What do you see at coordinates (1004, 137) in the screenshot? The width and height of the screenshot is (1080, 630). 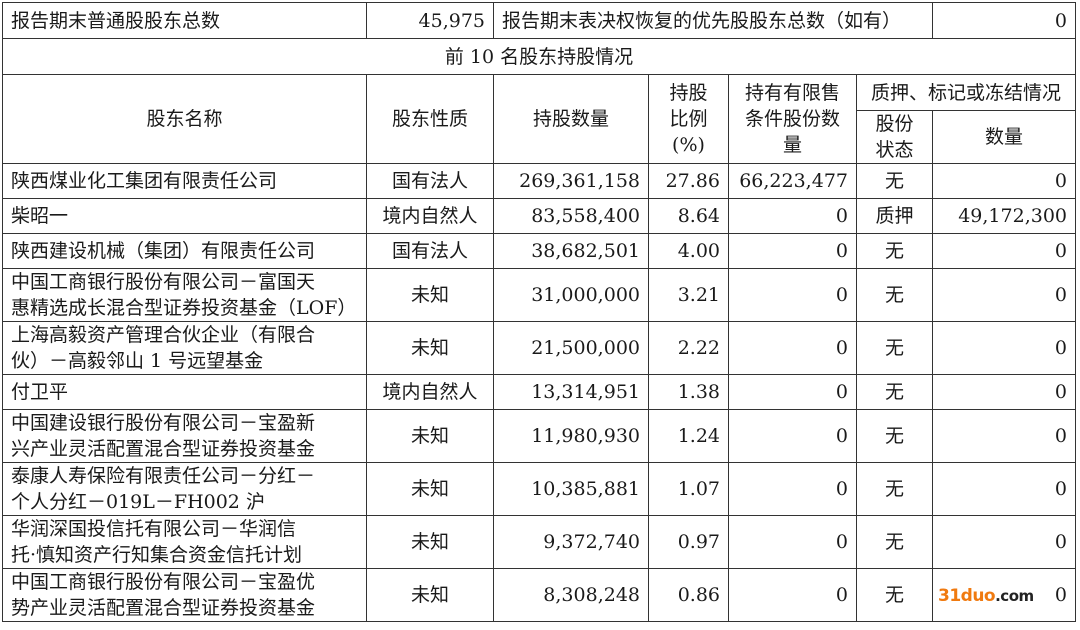 I see `header-pledge-amount: 数量` at bounding box center [1004, 137].